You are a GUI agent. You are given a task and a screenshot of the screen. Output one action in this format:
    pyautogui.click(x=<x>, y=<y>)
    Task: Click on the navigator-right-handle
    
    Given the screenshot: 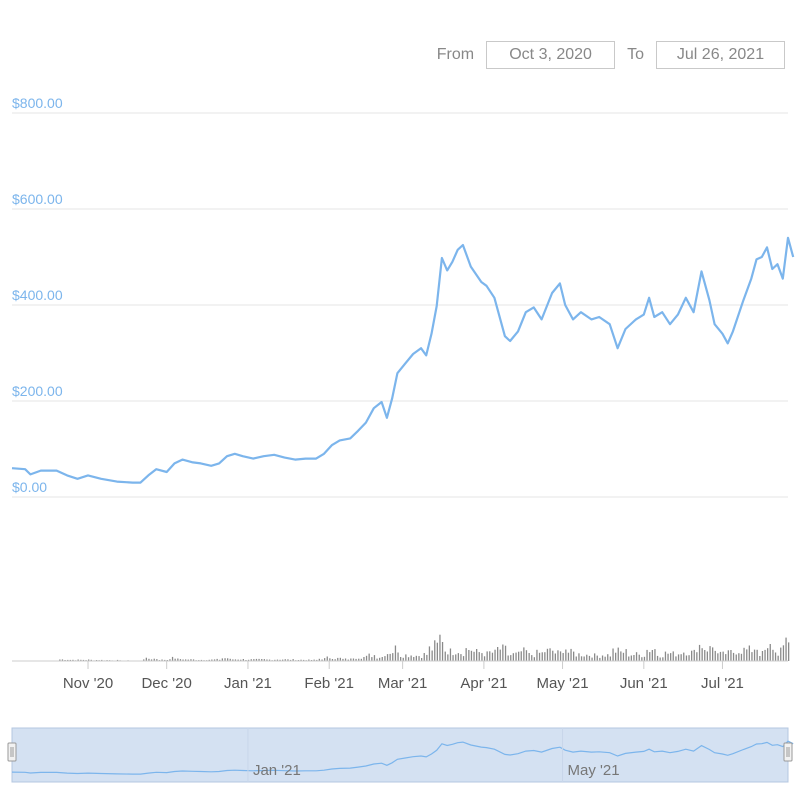 What is the action you would take?
    pyautogui.click(x=788, y=752)
    